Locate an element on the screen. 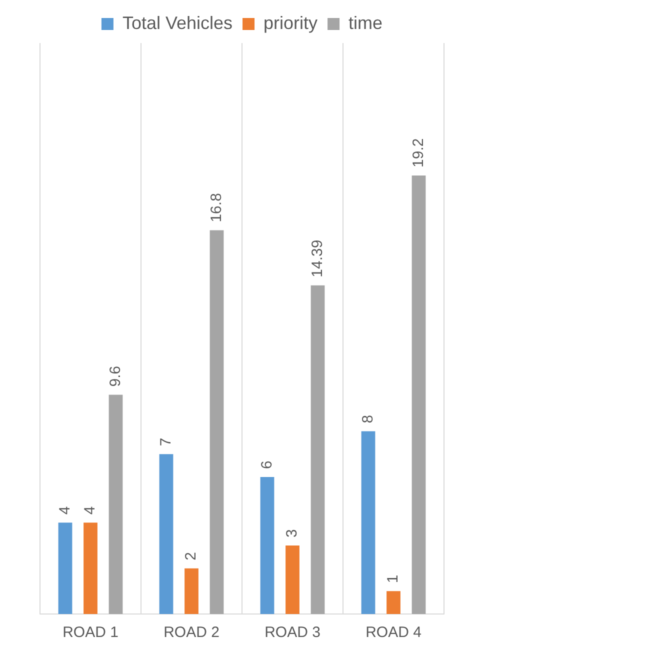  data-label: 8 is located at coordinates (367, 419).